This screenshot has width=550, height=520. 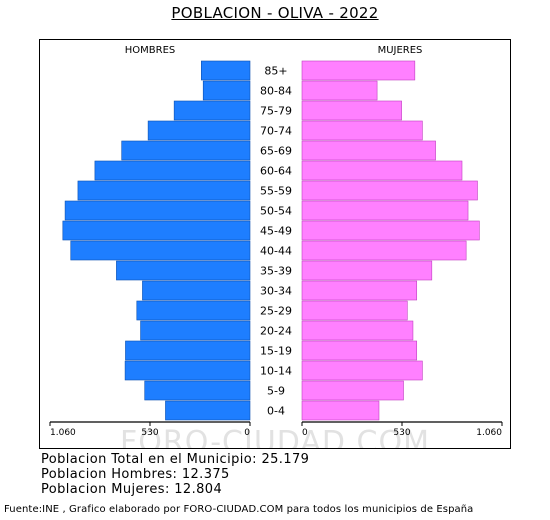 What do you see at coordinates (275, 71) in the screenshot?
I see `age-label: 85+` at bounding box center [275, 71].